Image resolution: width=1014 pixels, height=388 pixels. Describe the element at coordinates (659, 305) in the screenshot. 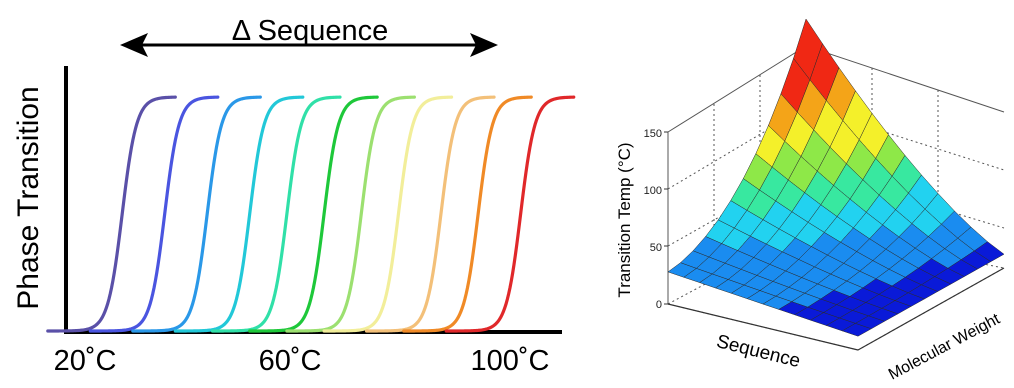

I see `z-tick-0: 0` at that location.